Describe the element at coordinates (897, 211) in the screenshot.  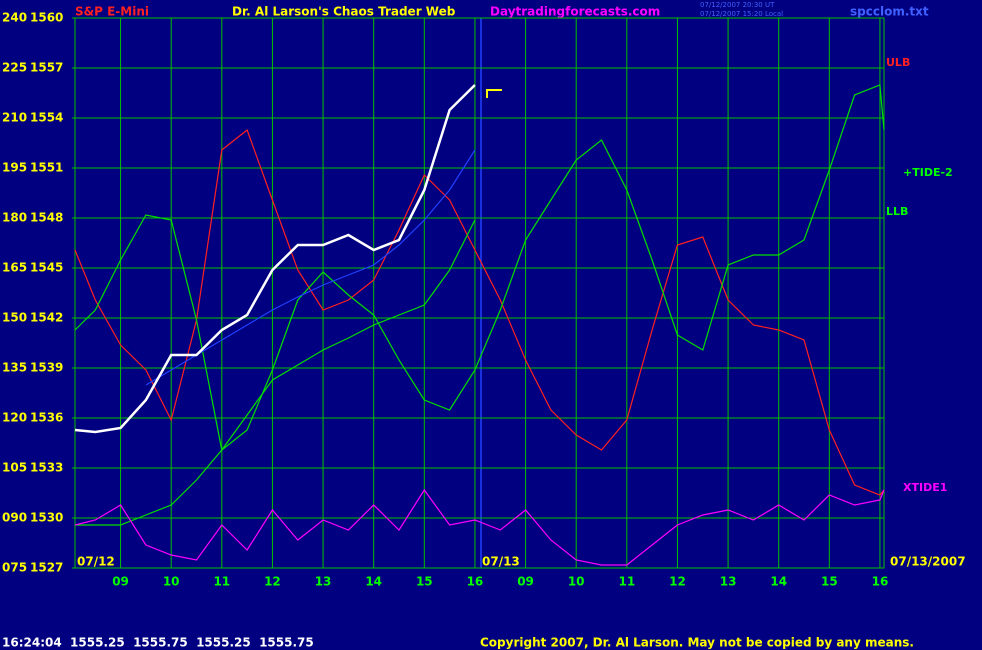
I see `annotation: LLB` at that location.